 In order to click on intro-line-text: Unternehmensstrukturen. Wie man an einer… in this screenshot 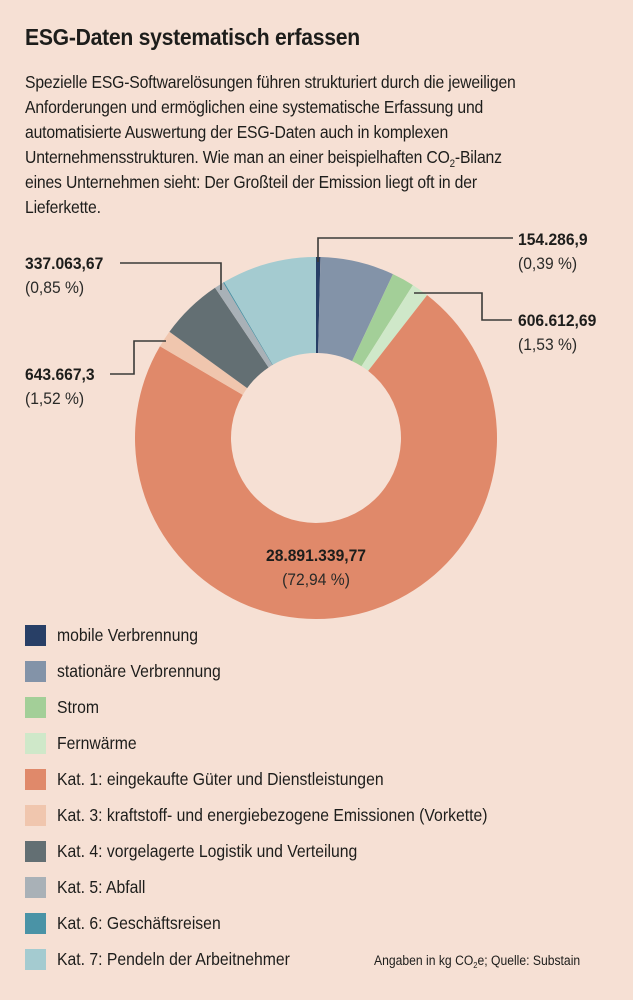, I will do `click(237, 157)`.